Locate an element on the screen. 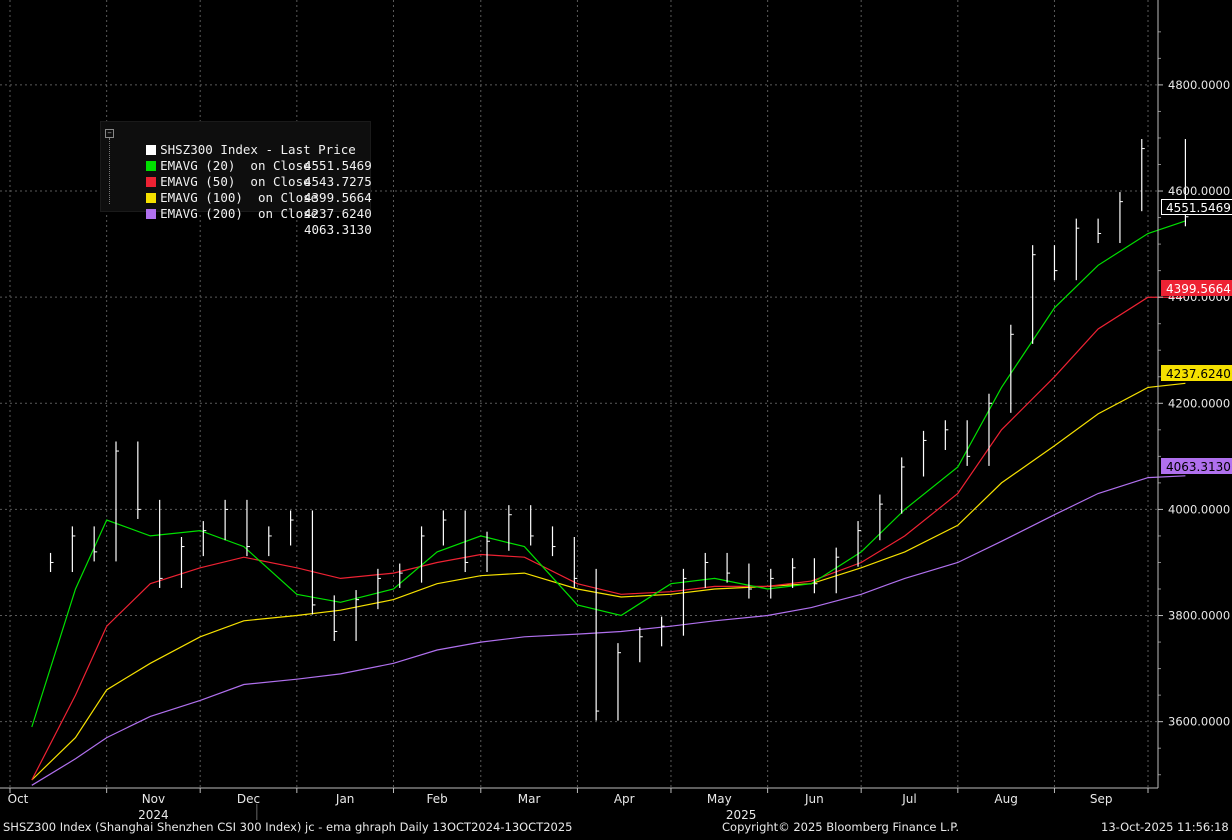 This screenshot has width=1232, height=840. ema200-tag: 4063.3130 is located at coordinates (1196, 466).